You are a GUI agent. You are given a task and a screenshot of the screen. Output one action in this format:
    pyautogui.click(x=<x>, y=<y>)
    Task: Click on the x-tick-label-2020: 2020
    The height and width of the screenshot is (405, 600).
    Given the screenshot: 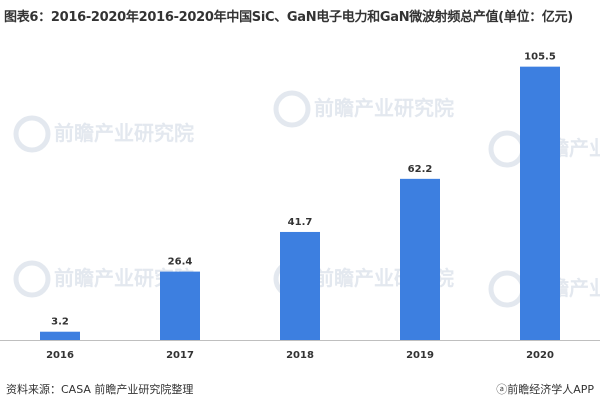 What is the action you would take?
    pyautogui.click(x=540, y=355)
    